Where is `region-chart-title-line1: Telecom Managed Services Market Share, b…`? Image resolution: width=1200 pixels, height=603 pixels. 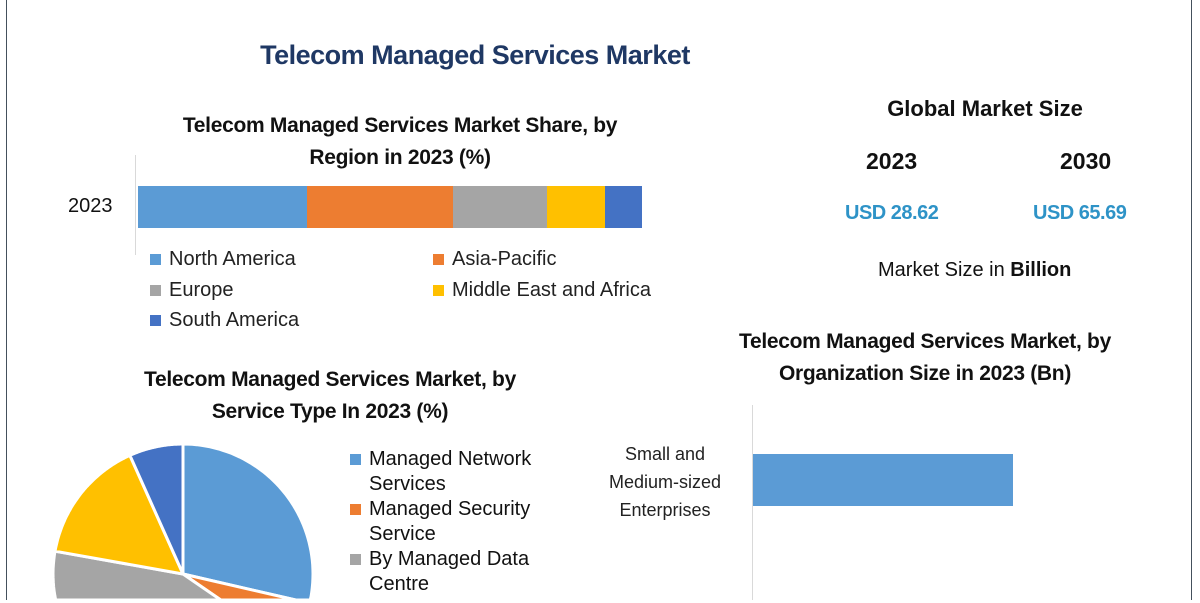
region-chart-title-line1: Telecom Managed Services Market Share, b… is located at coordinates (400, 125).